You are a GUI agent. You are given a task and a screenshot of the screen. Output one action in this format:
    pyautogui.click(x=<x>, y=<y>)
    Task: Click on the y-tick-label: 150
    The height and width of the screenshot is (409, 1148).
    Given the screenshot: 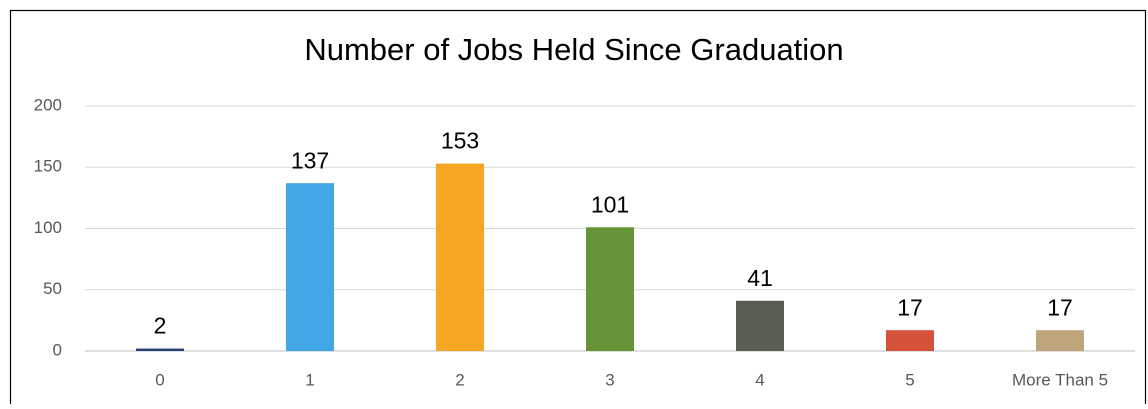 What is the action you would take?
    pyautogui.click(x=48, y=166)
    